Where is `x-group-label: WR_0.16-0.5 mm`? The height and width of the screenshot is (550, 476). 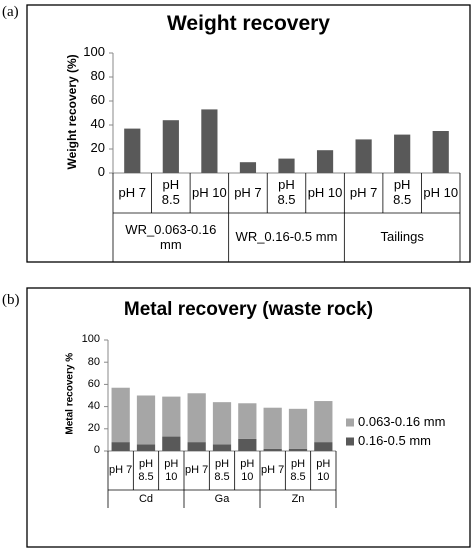
x-group-label: WR_0.16-0.5 mm is located at coordinates (286, 237).